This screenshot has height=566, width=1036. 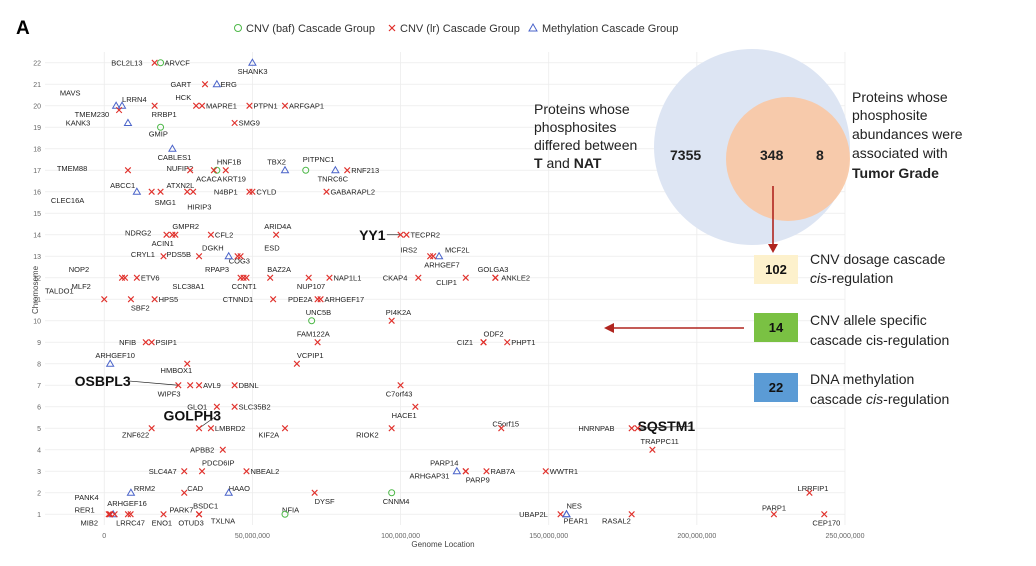 What do you see at coordinates (211, 234) in the screenshot?
I see `marker-cfl2` at bounding box center [211, 234].